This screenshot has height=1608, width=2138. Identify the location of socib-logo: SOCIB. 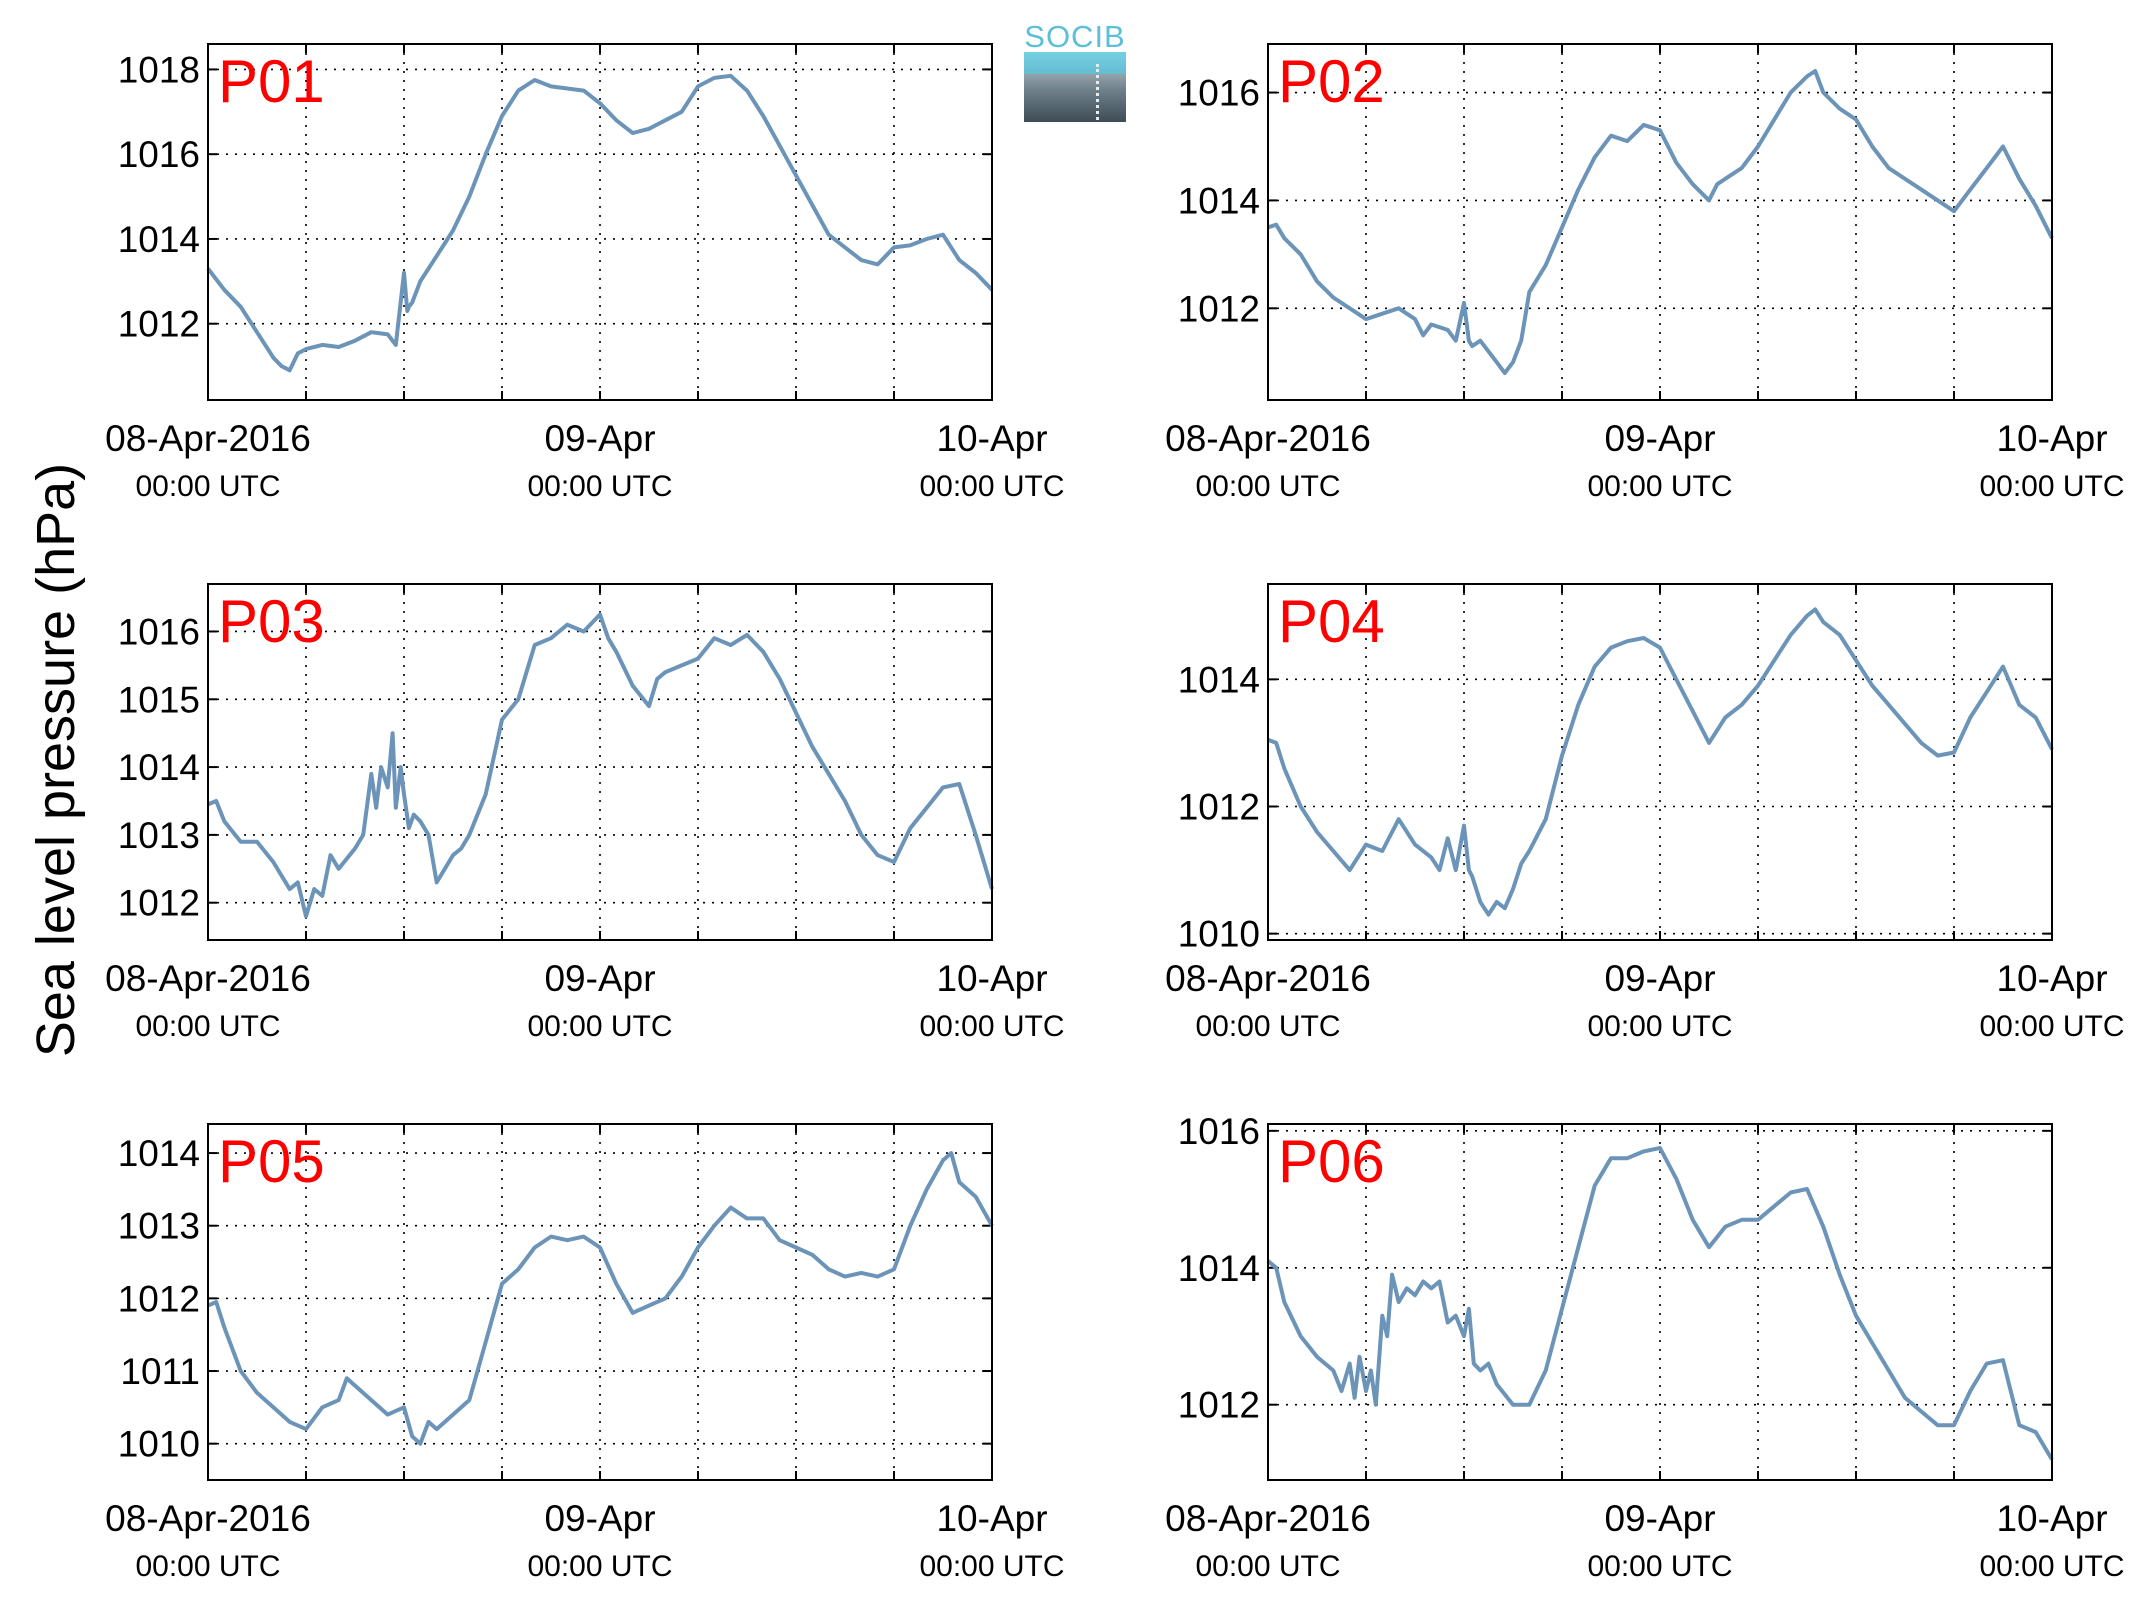
(1075, 71).